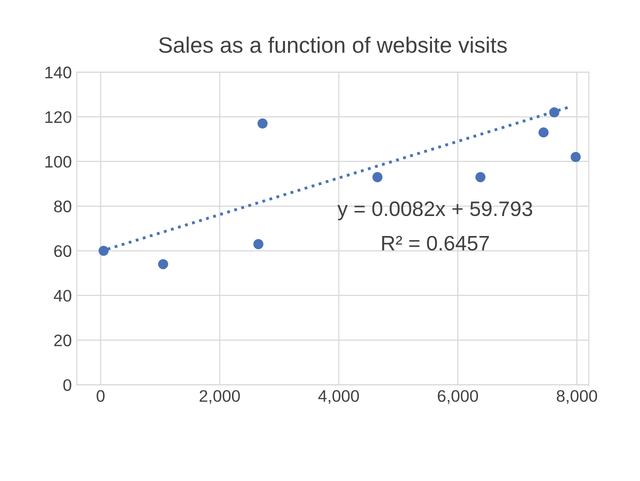  What do you see at coordinates (58, 72) in the screenshot?
I see `y-tick-label: 140` at bounding box center [58, 72].